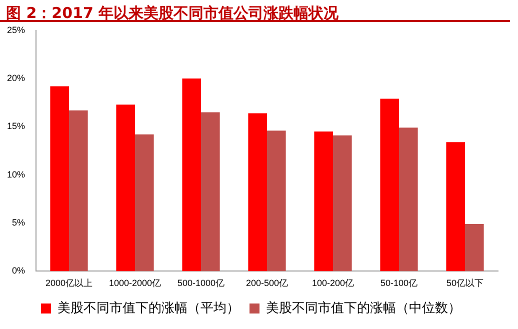  Describe the element at coordinates (135, 283) in the screenshot. I see `x-tick-label: 1000-2000亿` at that location.